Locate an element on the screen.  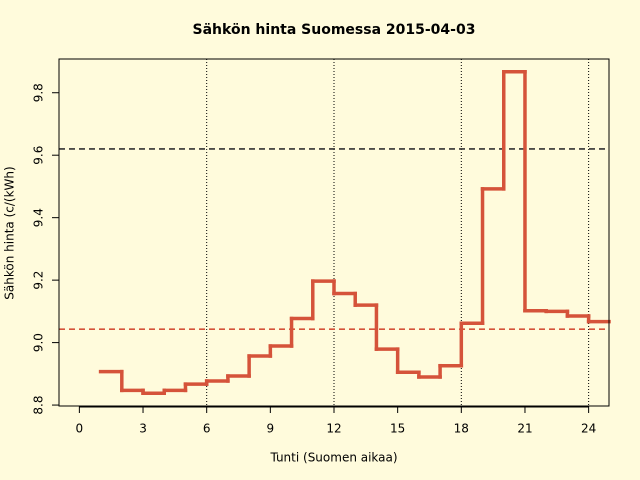
y-tick-label: 8.8 is located at coordinates (39, 405).